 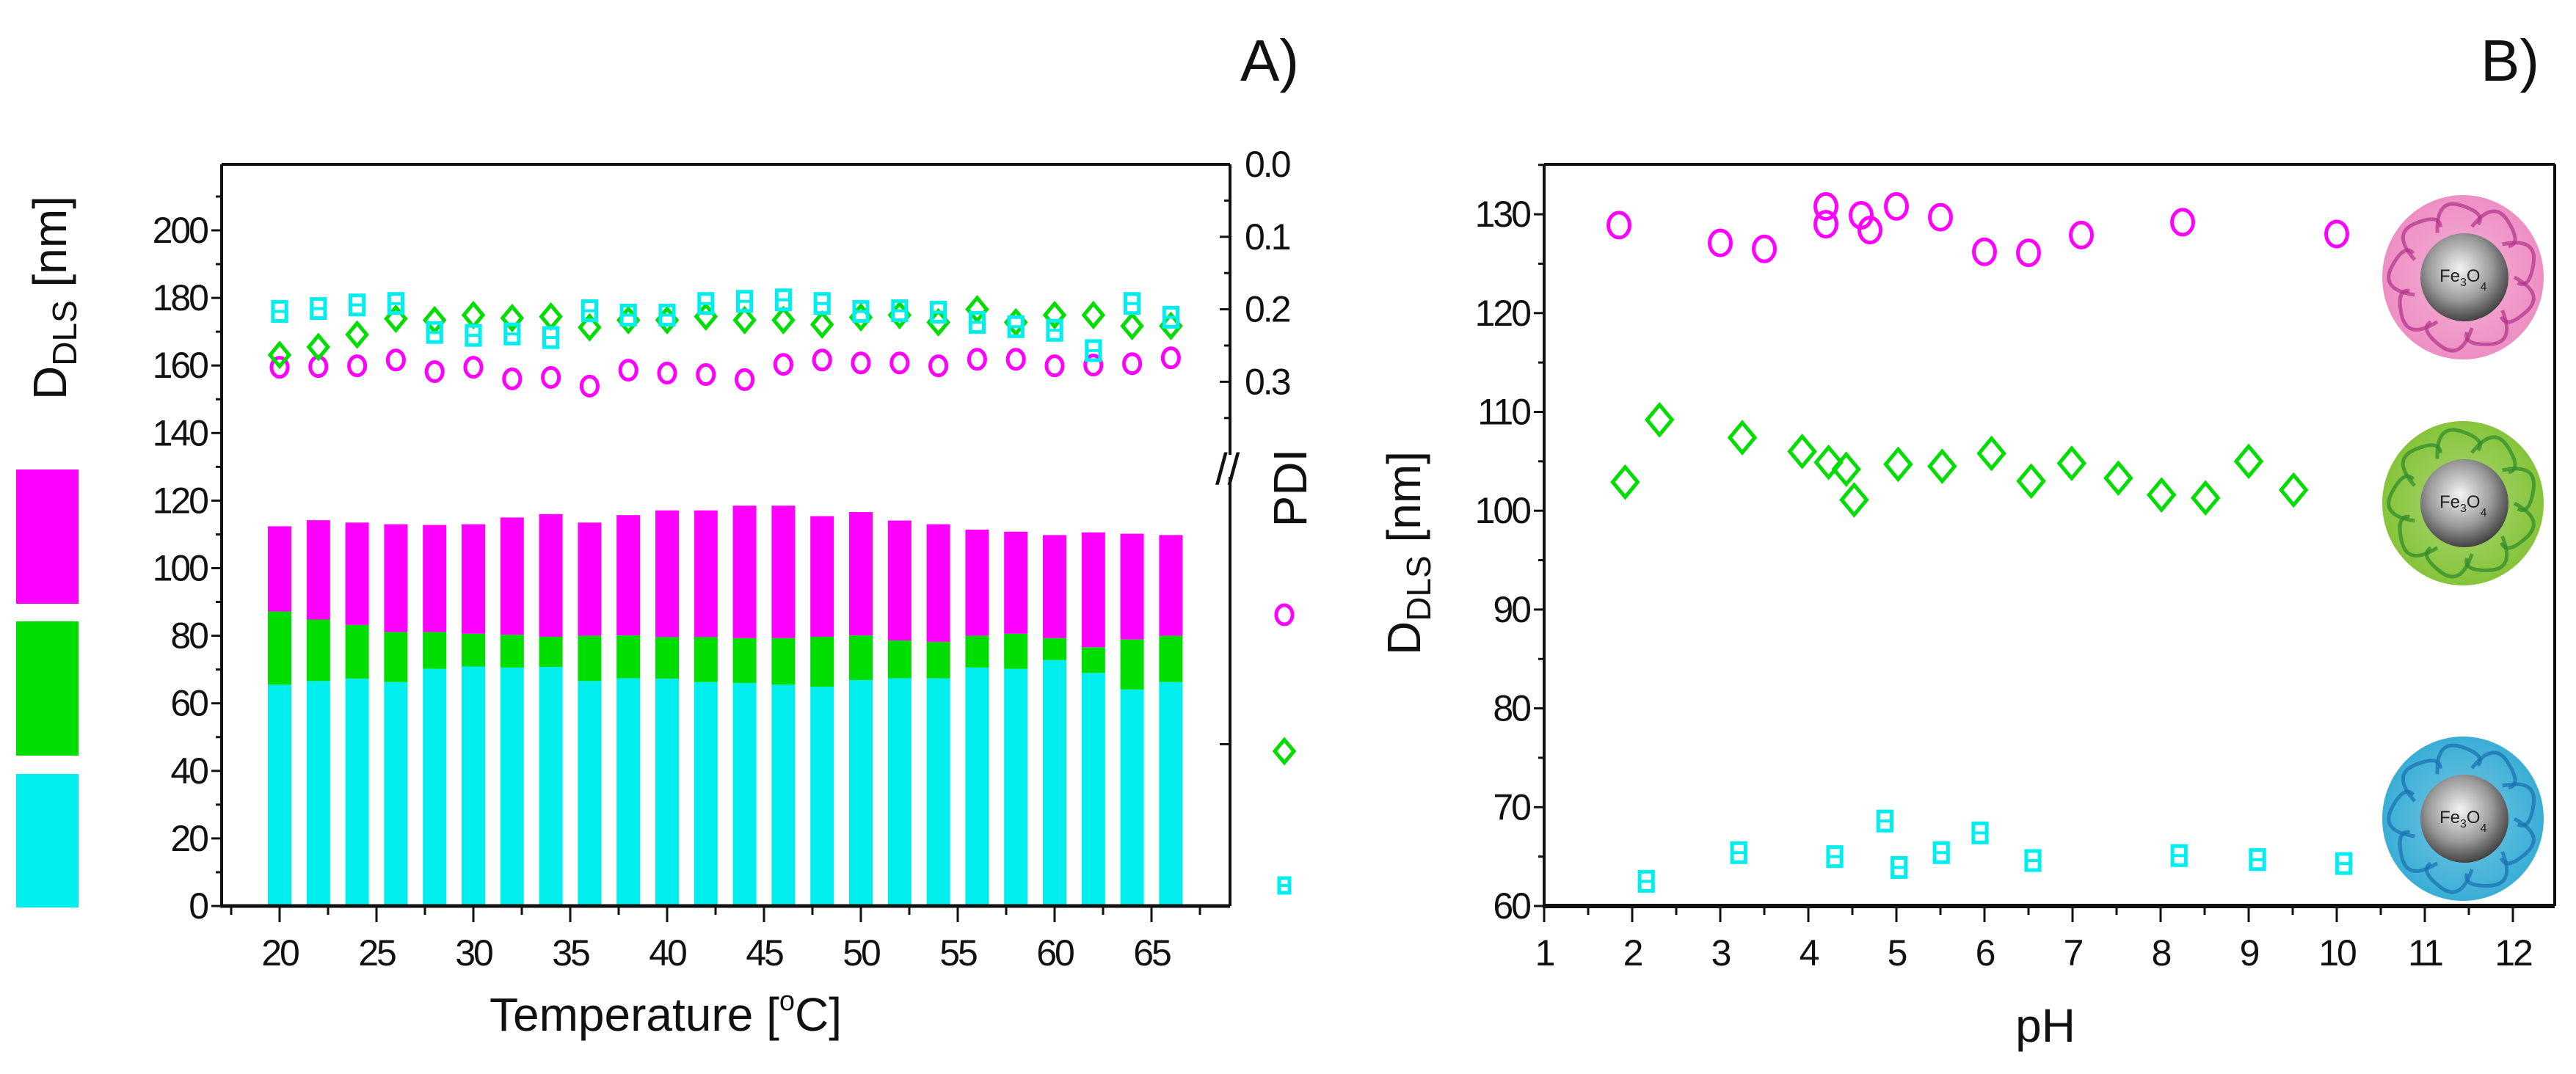 What do you see at coordinates (473, 952) in the screenshot?
I see `x-tick-label: 30` at bounding box center [473, 952].